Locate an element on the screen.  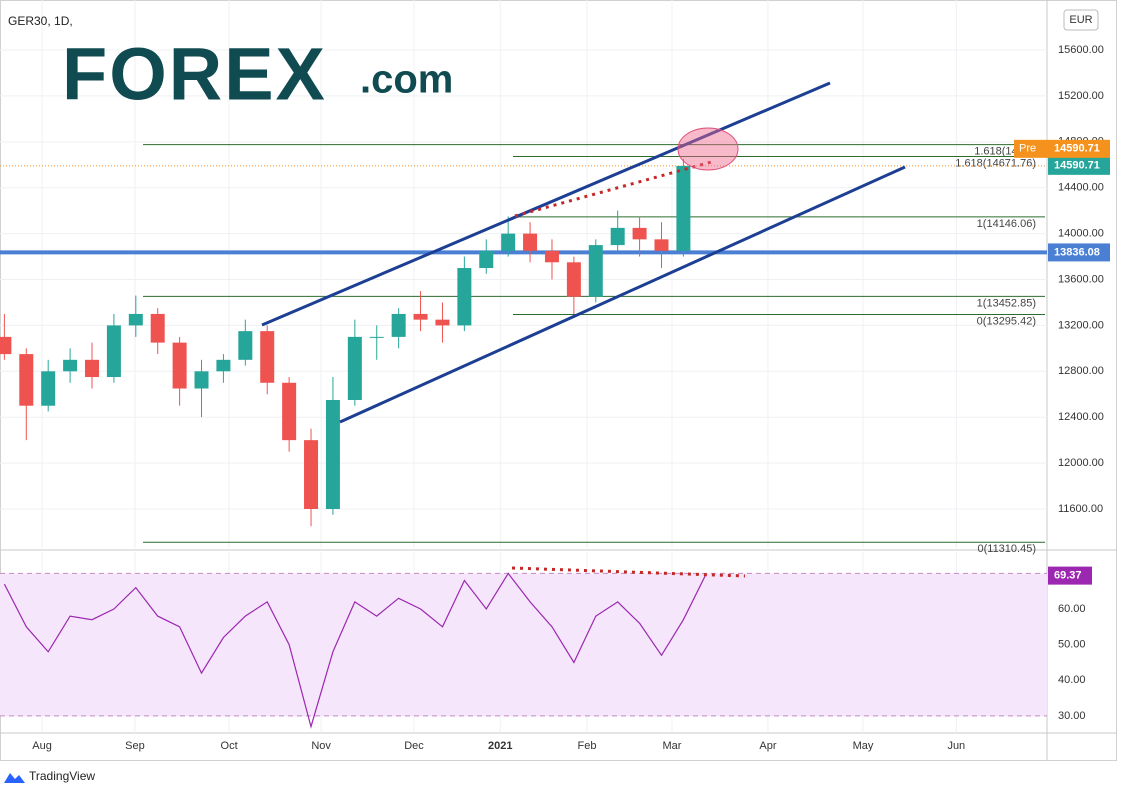
y-tick-label: 14000.00 is located at coordinates (1081, 234).